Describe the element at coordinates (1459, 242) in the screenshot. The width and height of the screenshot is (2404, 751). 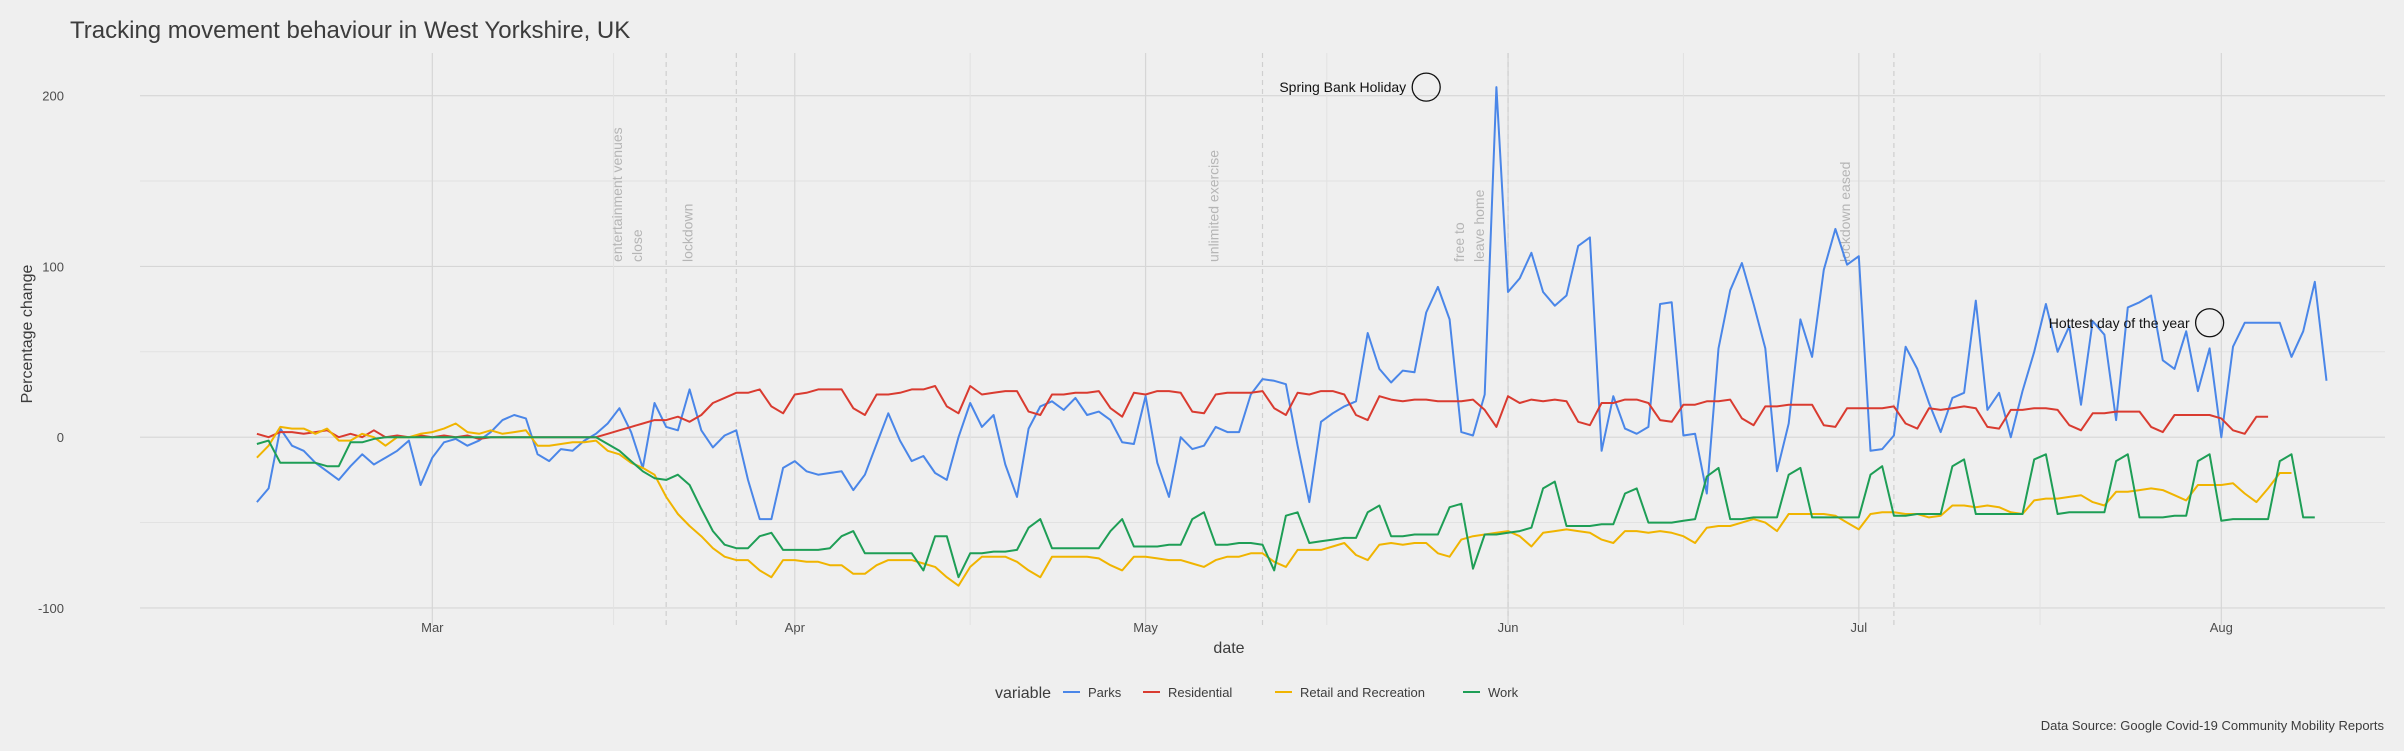
I see `event-label-line: free to` at that location.